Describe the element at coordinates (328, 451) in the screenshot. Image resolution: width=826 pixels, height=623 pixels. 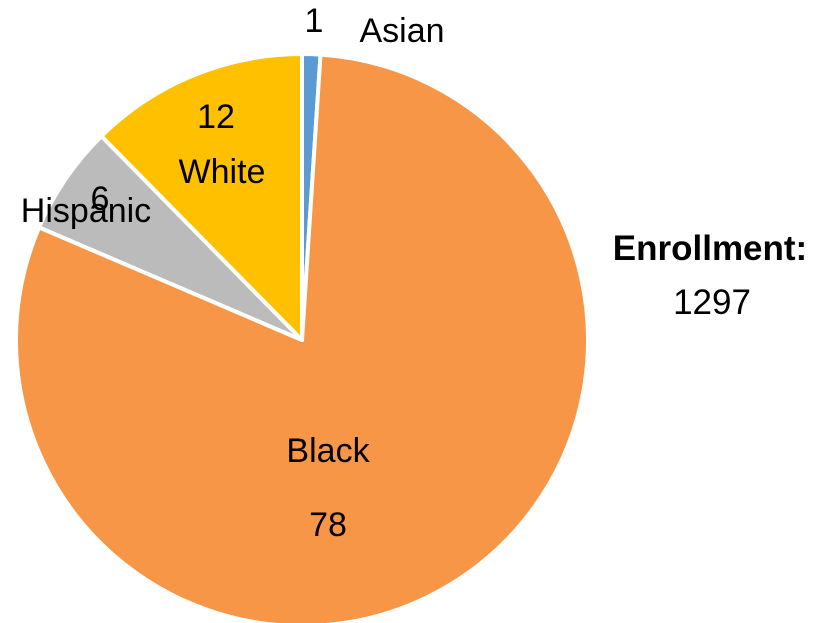
I see `data-label-black-category: Black` at that location.